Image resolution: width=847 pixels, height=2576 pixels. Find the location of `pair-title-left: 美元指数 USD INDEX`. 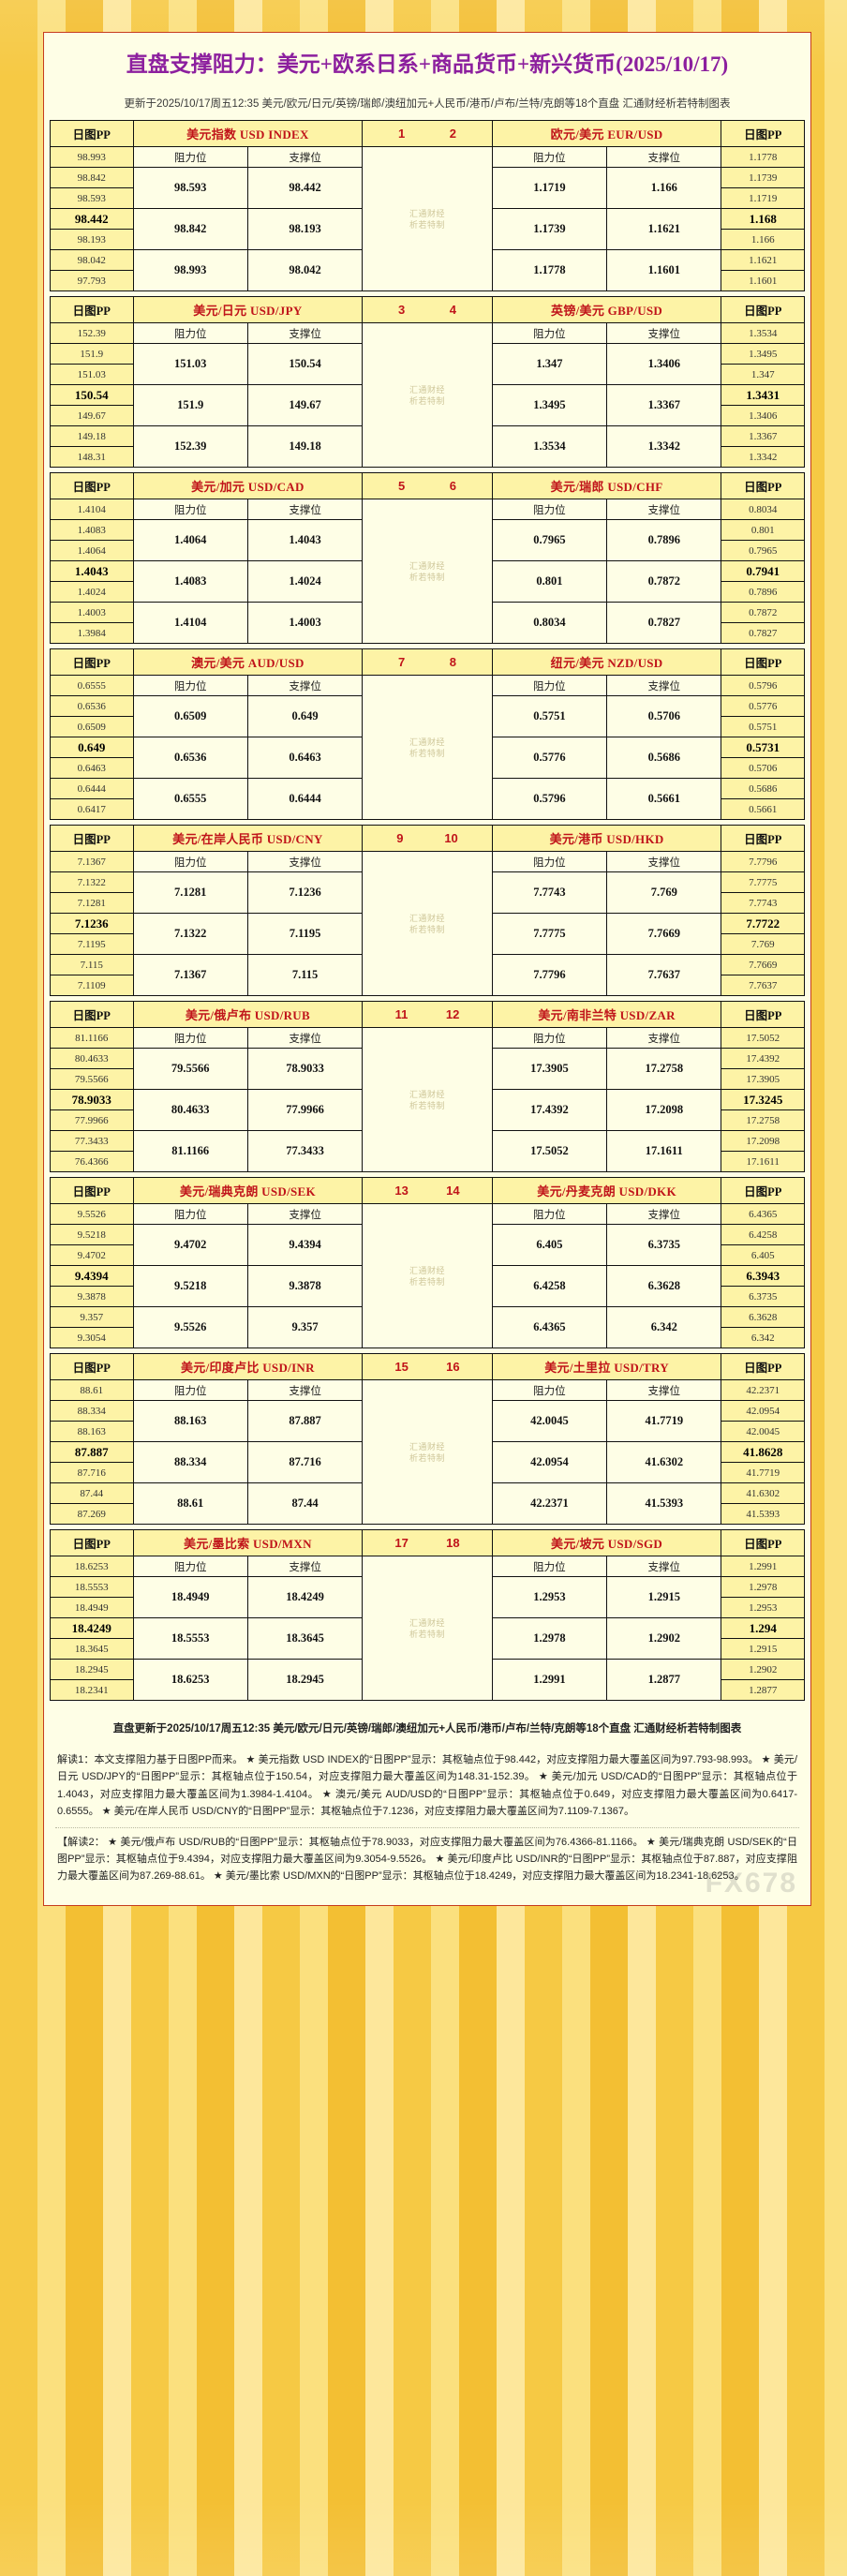

pair-title-left: 美元指数 USD INDEX is located at coordinates (248, 134).